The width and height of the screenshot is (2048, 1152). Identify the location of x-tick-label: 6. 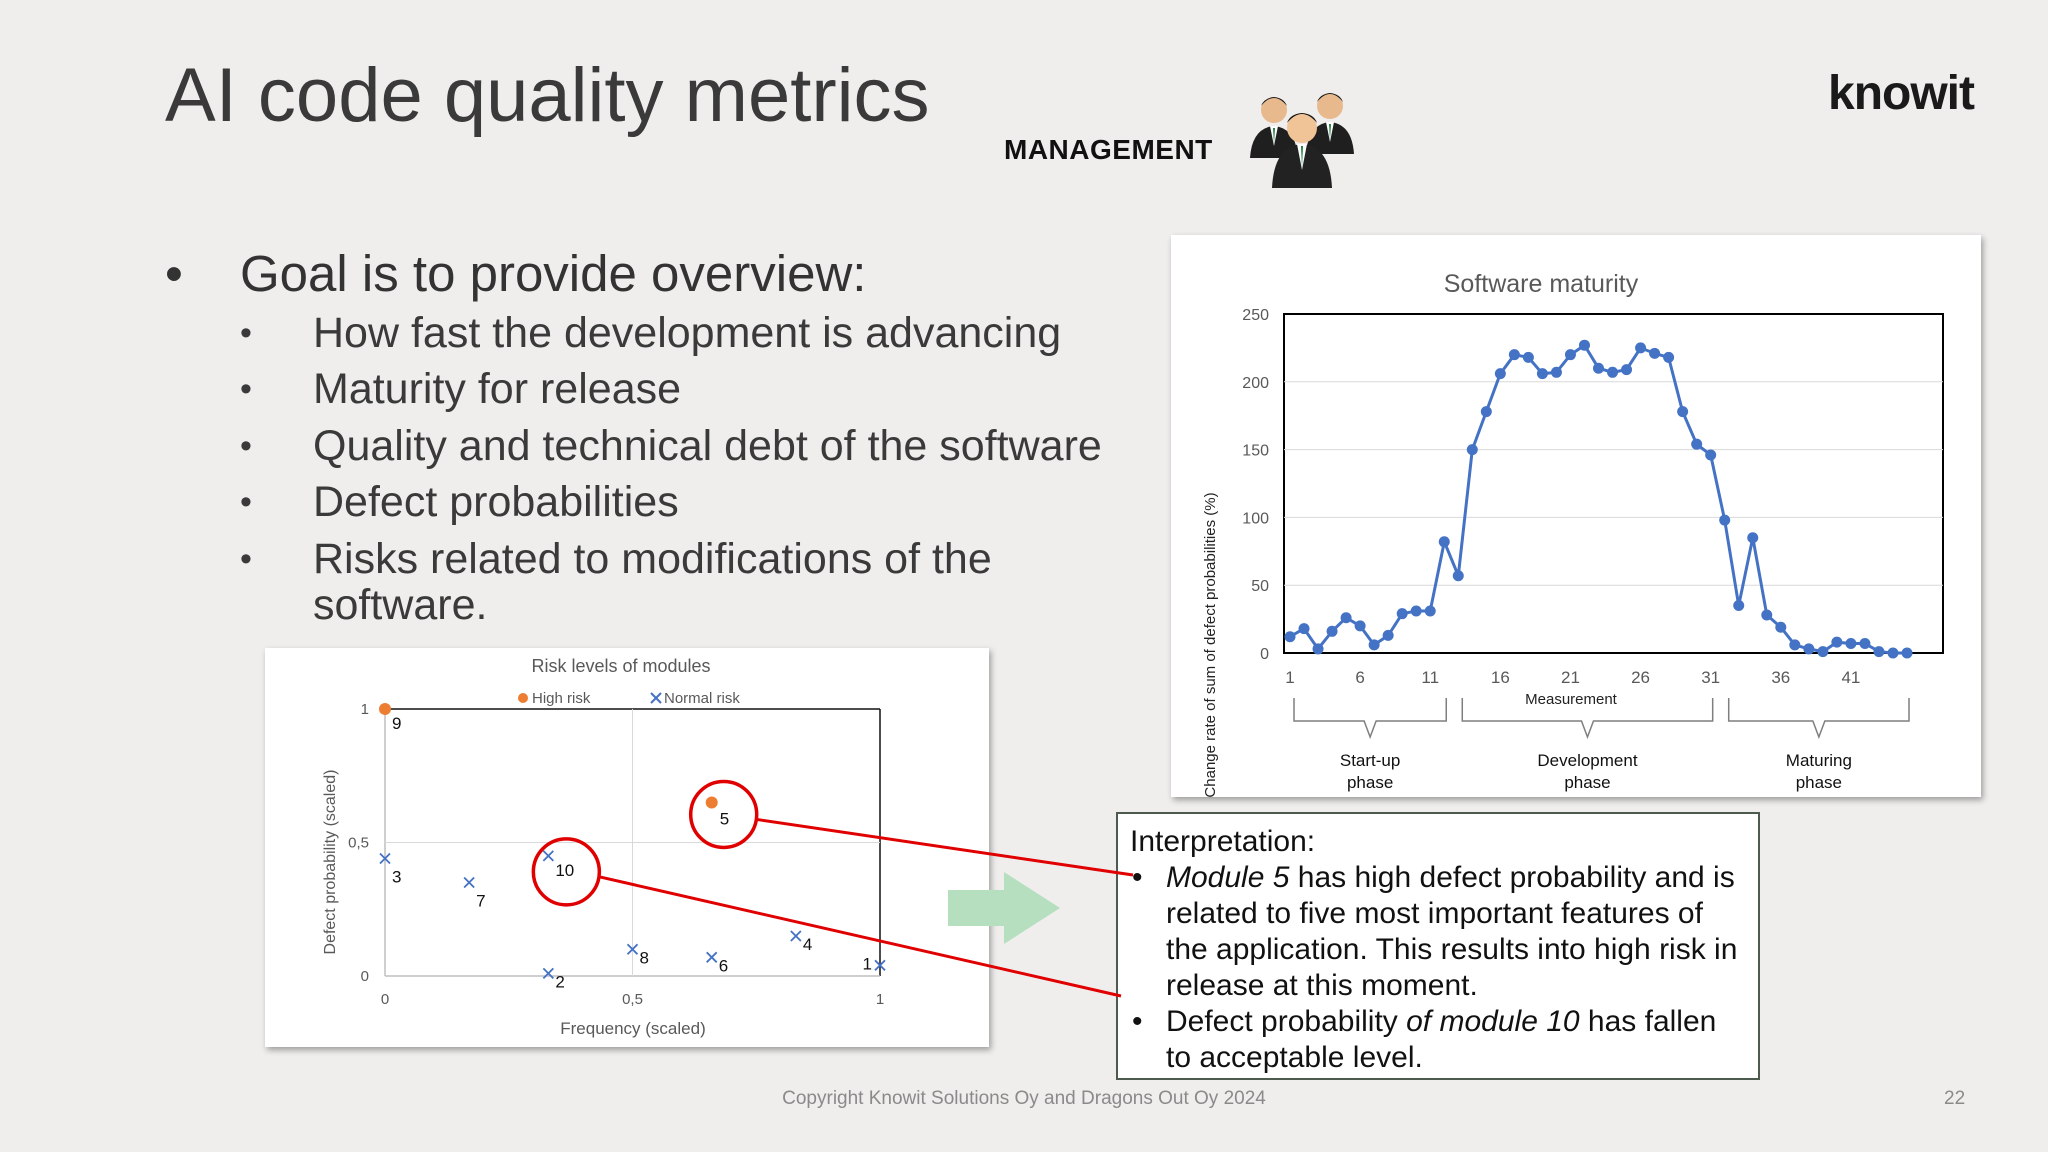
(1359, 677).